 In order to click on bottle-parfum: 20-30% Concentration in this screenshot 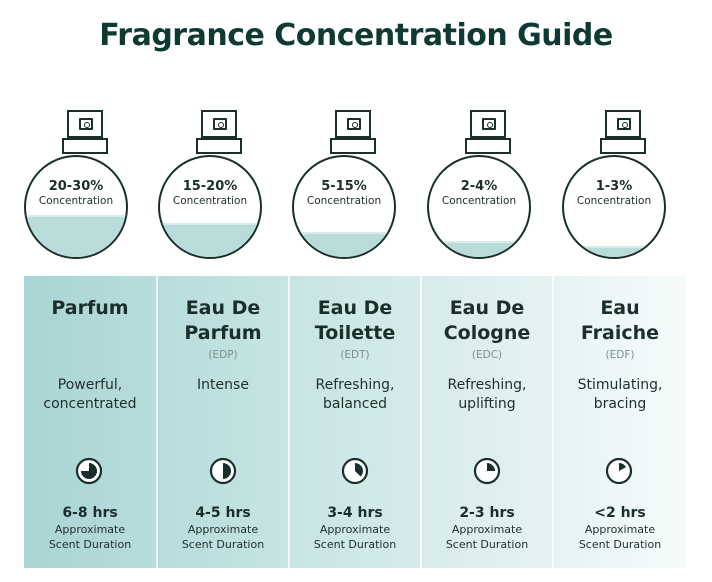, I will do `click(87, 185)`.